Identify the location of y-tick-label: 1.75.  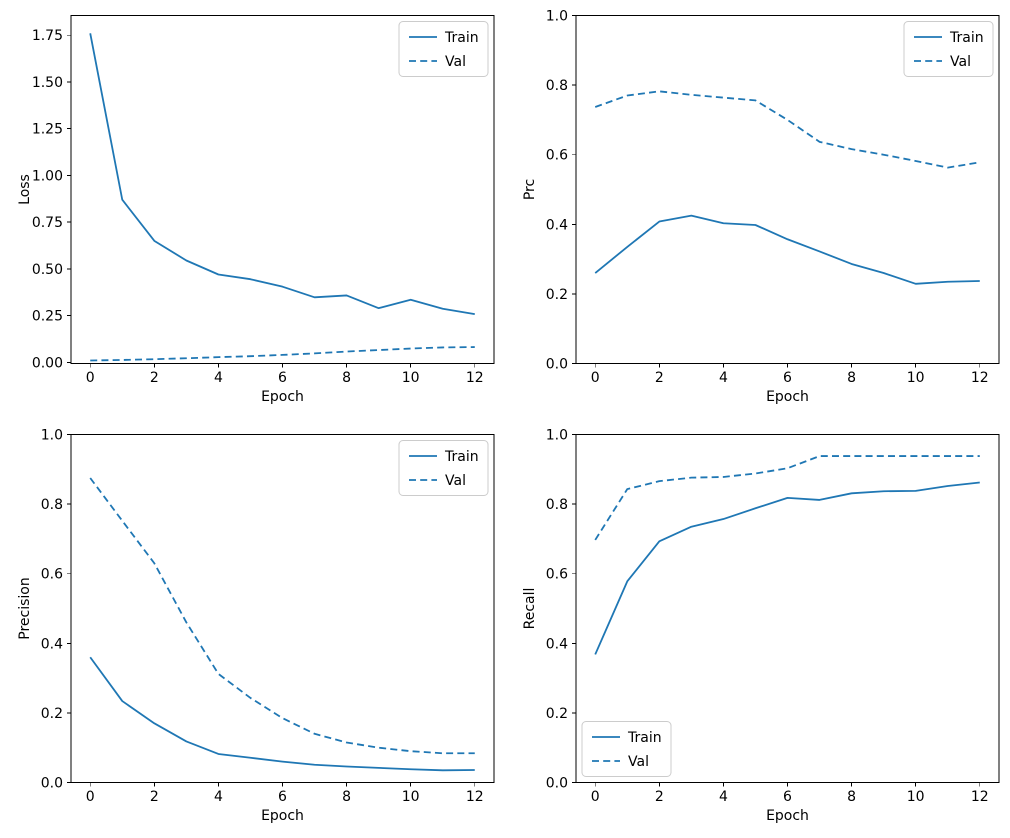
(47, 36).